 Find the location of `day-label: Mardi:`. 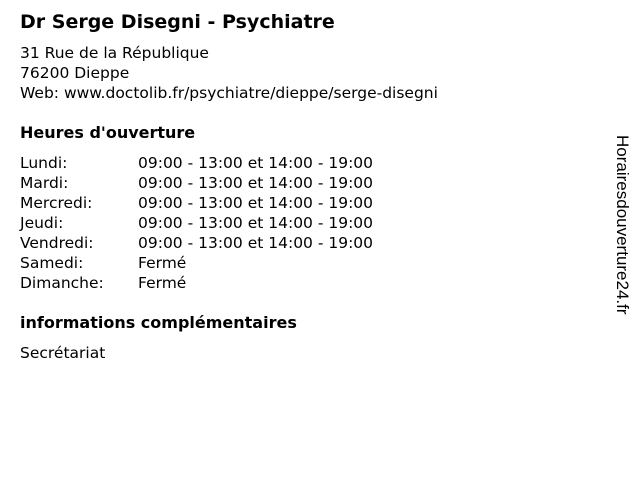

day-label: Mardi: is located at coordinates (44, 183).